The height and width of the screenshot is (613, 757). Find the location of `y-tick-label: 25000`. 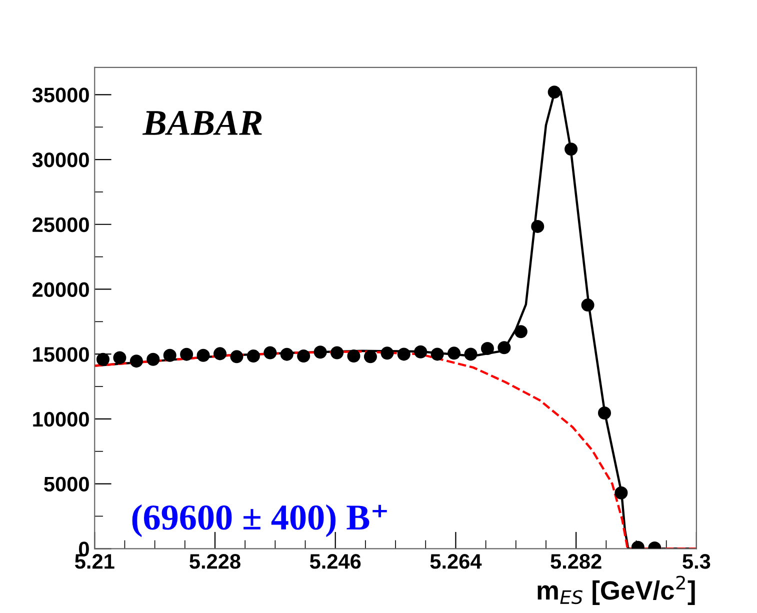

y-tick-label: 25000 is located at coordinates (60, 224).